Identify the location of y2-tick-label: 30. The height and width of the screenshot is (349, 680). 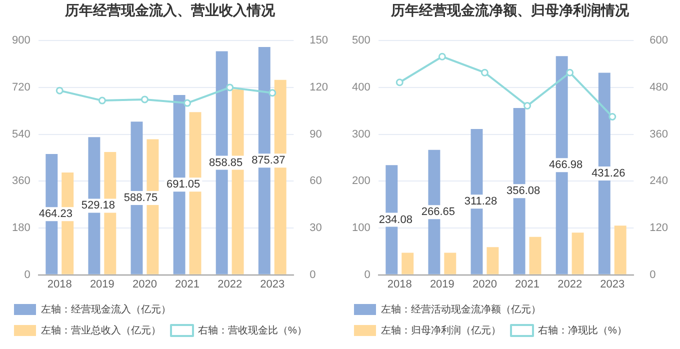
(316, 228).